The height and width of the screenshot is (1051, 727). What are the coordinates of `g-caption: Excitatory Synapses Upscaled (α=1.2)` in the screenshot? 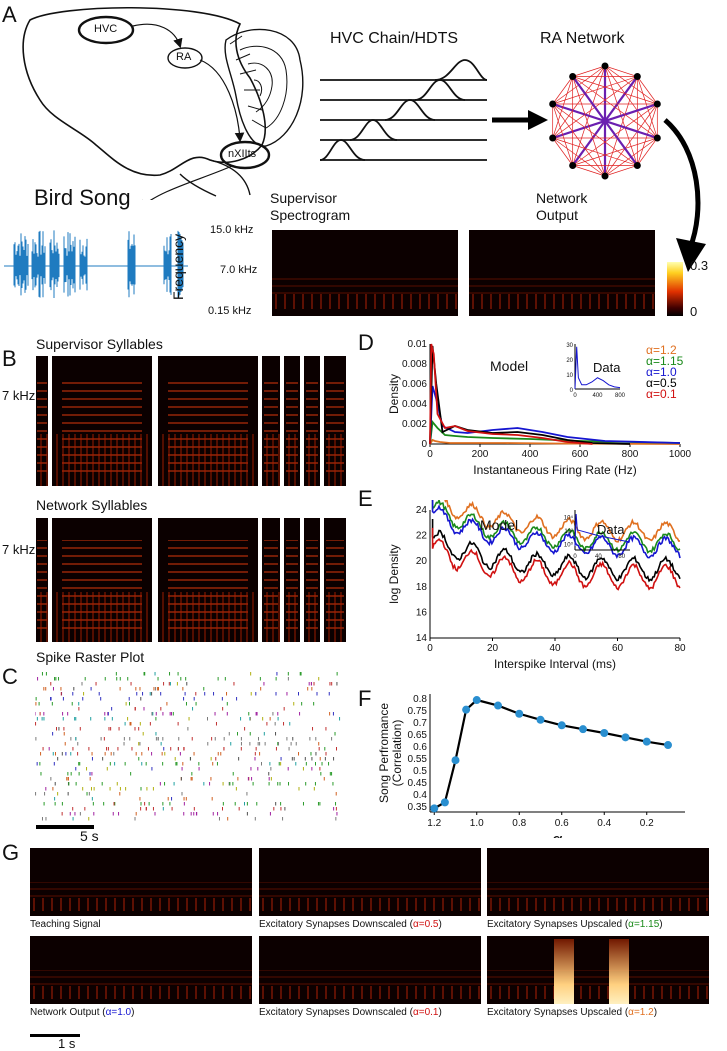 It's located at (572, 1012).